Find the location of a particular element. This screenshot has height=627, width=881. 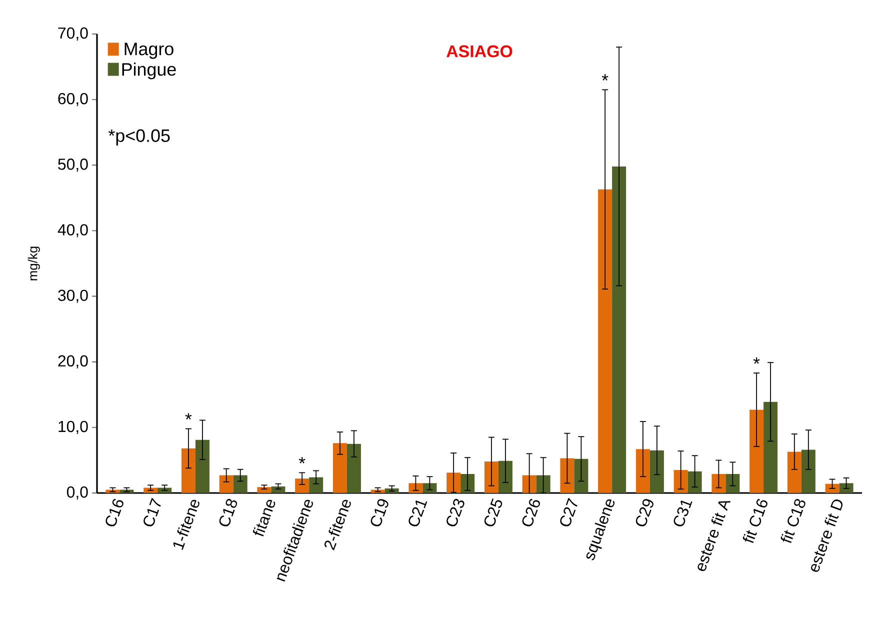

x-tick-label: estere fit A is located at coordinates (714, 536).